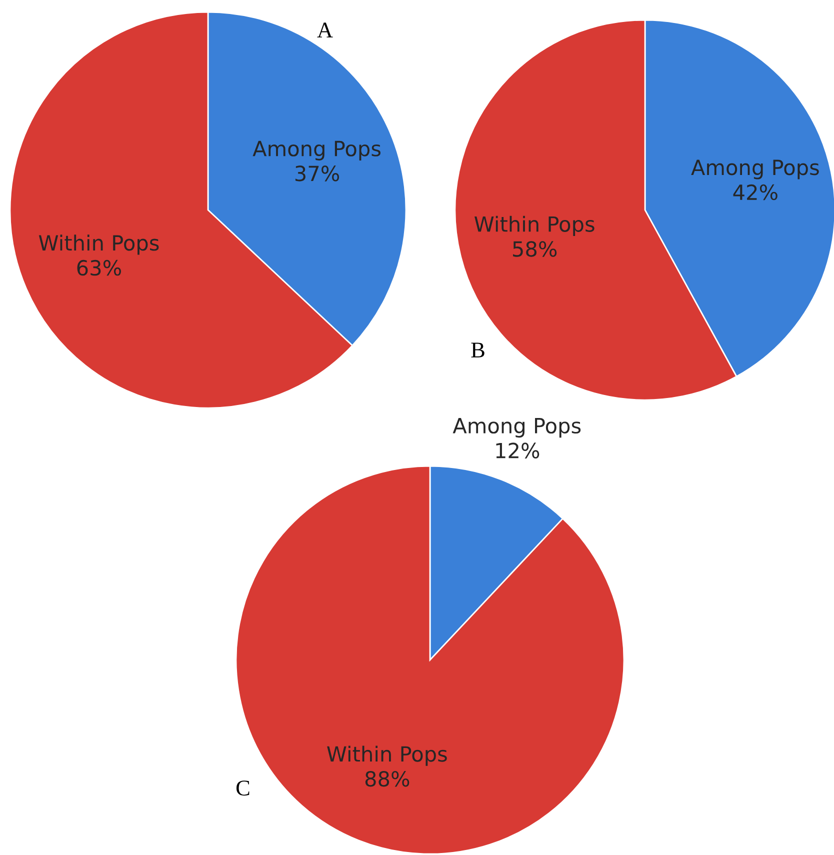 This screenshot has height=855, width=834. What do you see at coordinates (518, 450) in the screenshot?
I see `data-label: 12%` at bounding box center [518, 450].